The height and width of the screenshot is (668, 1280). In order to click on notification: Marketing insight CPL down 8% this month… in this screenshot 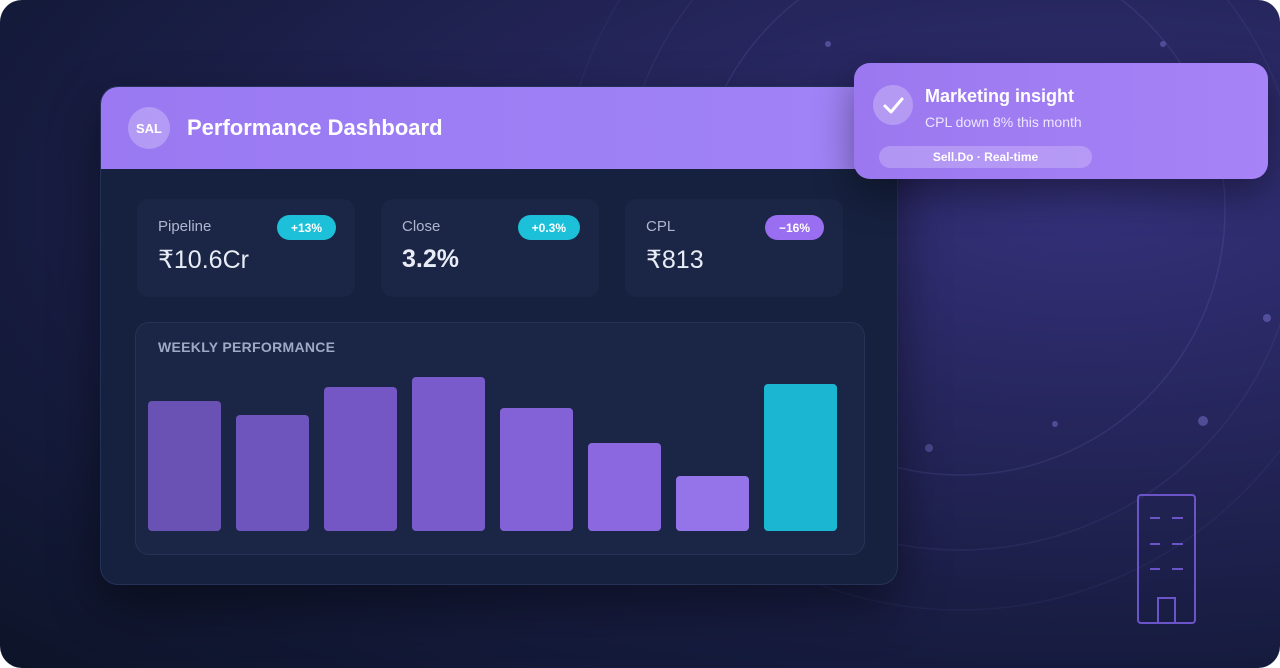, I will do `click(1061, 121)`.